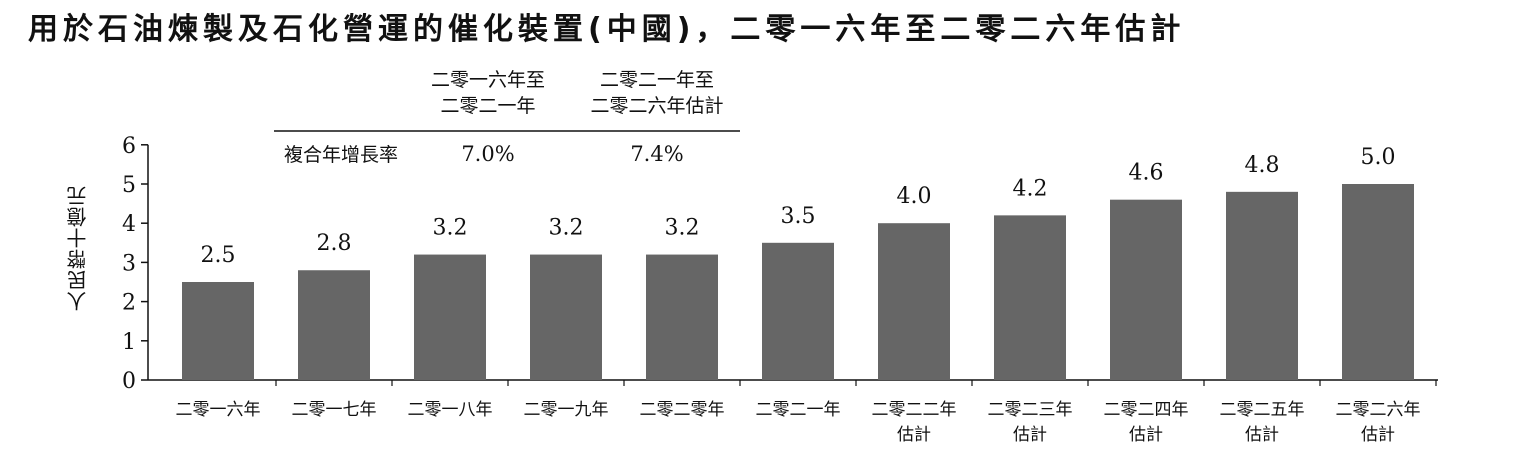 The width and height of the screenshot is (1518, 466). Describe the element at coordinates (129, 146) in the screenshot. I see `y-tick-label: 6` at that location.